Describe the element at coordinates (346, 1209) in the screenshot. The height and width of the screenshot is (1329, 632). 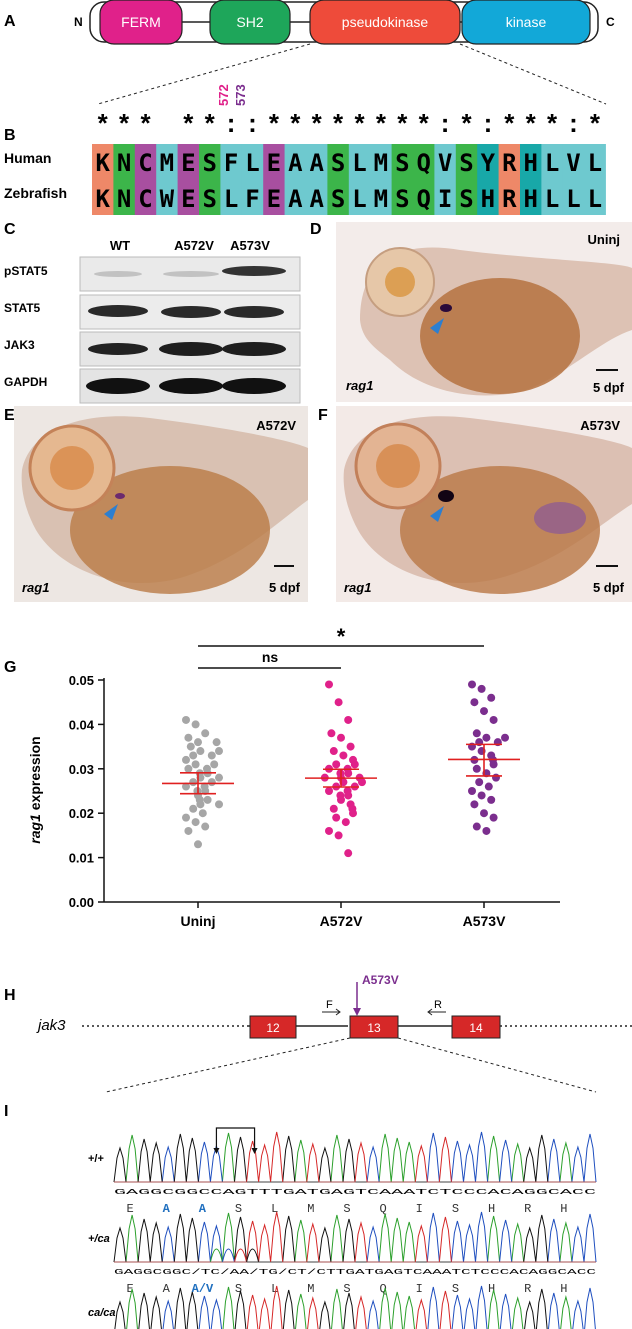
I see `amino-acid: S` at that location.